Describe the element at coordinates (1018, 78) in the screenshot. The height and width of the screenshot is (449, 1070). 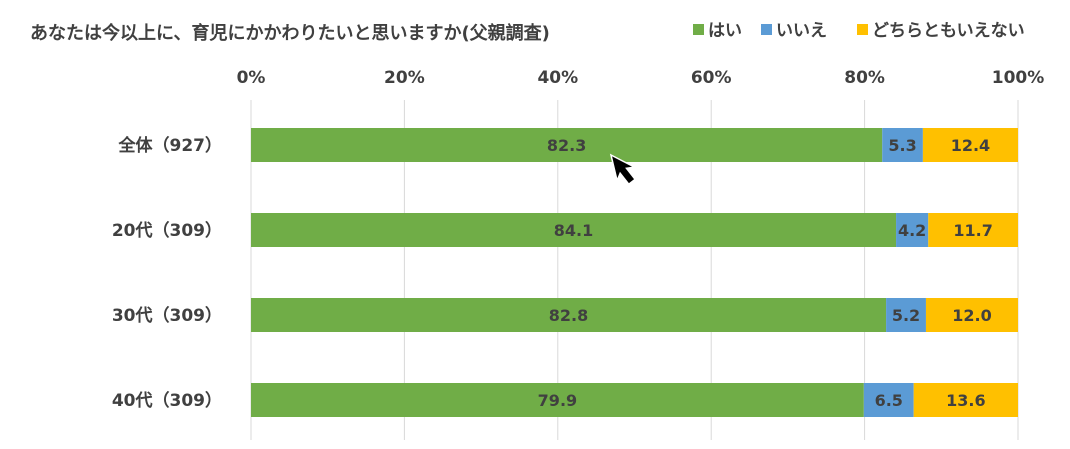
I see `x-tick-label: 100%` at that location.